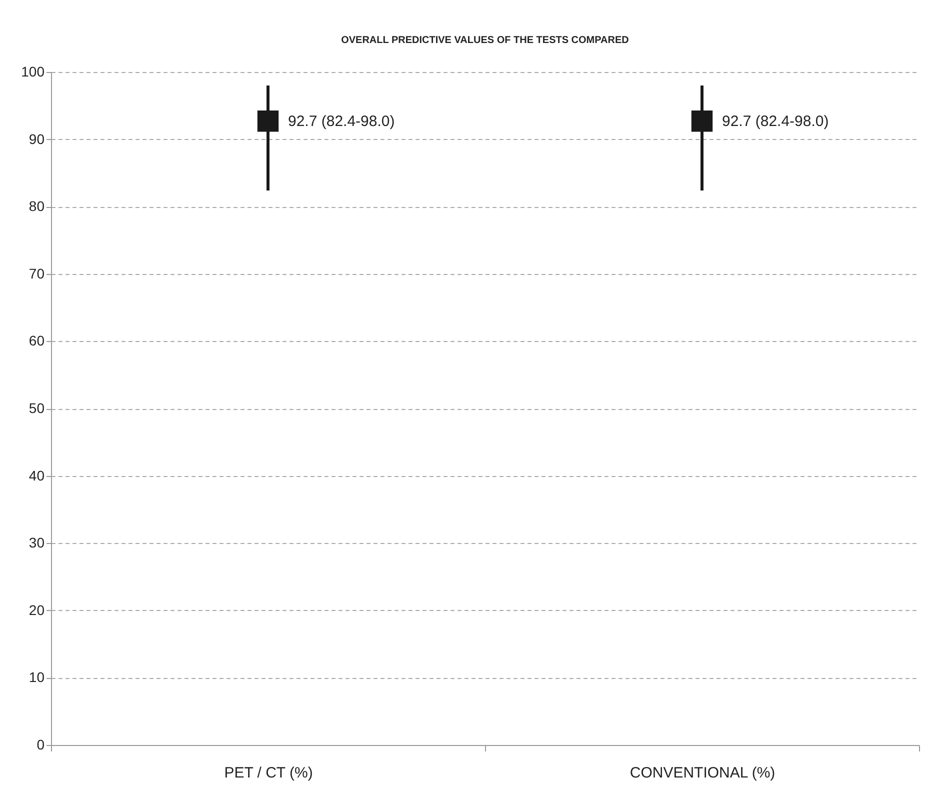  What do you see at coordinates (36, 475) in the screenshot?
I see `y-tick-label: 40` at bounding box center [36, 475].